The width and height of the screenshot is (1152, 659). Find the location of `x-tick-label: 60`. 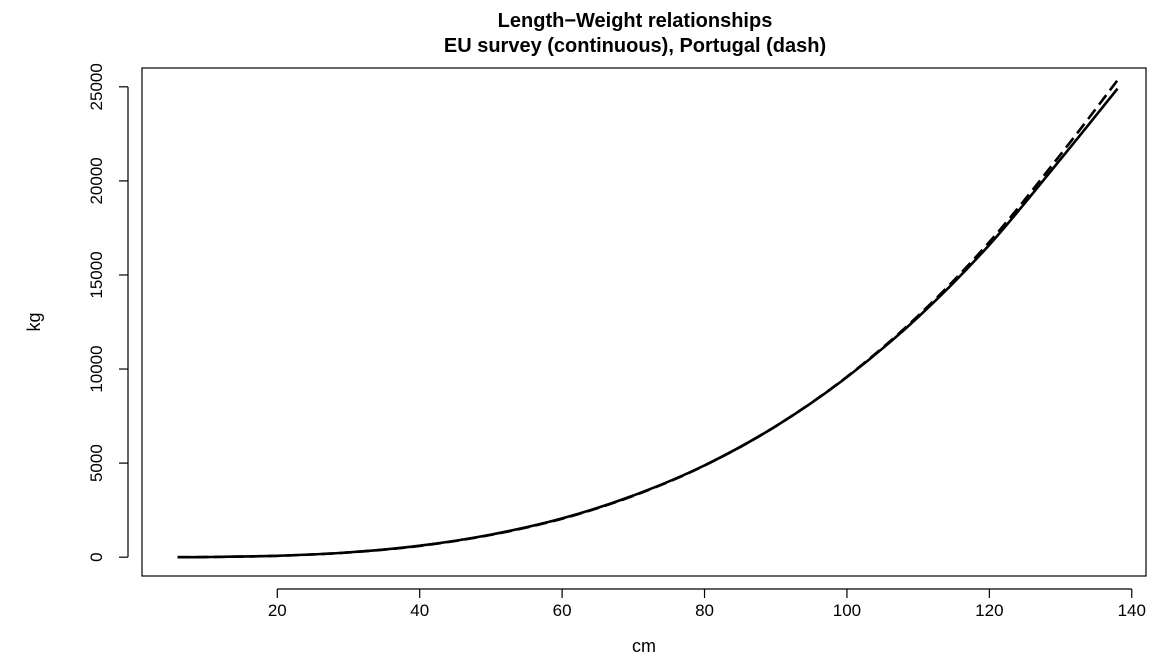

x-tick-label: 60 is located at coordinates (562, 610).